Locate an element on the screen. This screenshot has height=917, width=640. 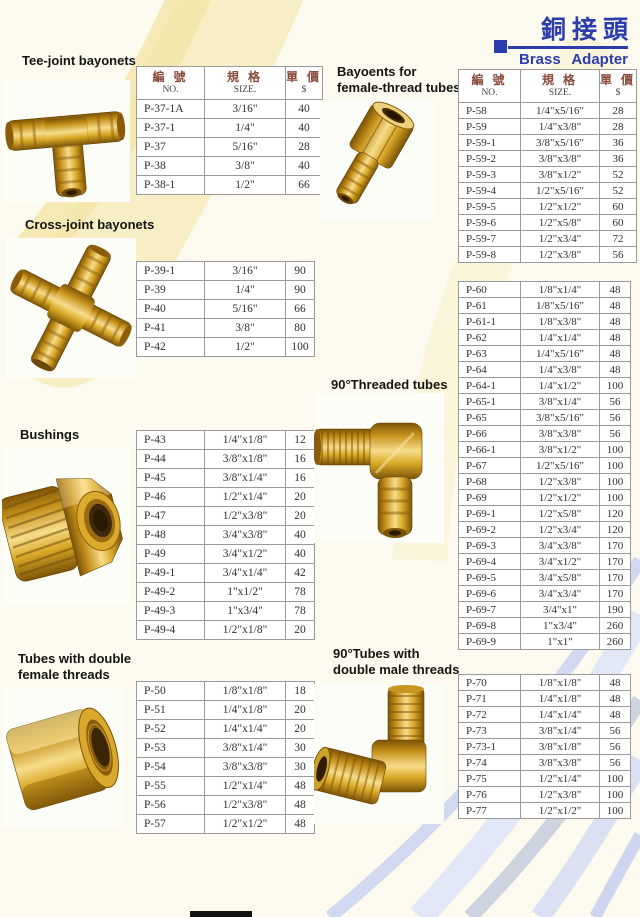
product-size: 1/4"x5/16" is located at coordinates (560, 110).